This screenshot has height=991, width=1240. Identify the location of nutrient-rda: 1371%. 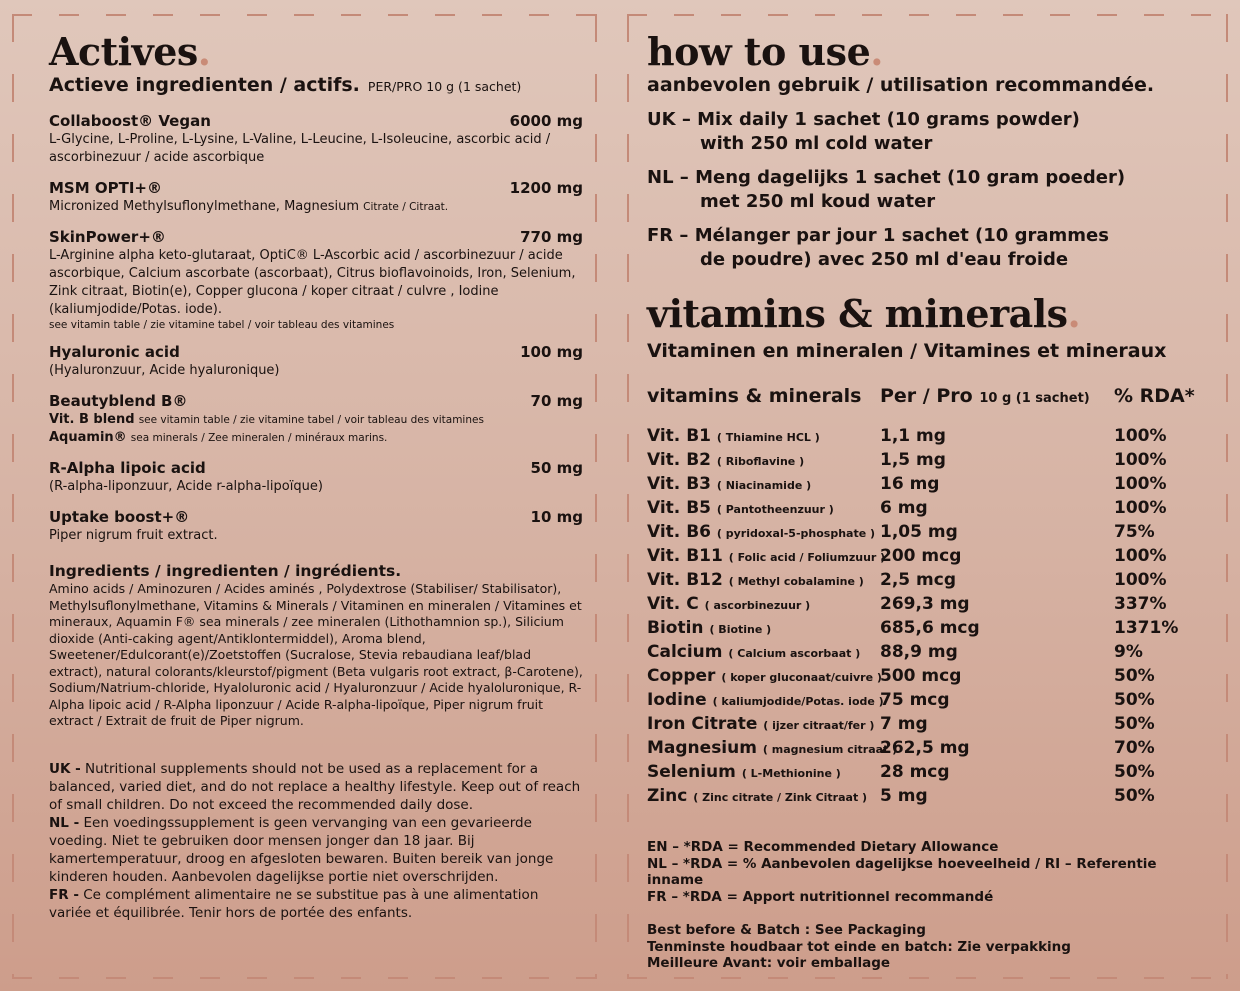
(1146, 628).